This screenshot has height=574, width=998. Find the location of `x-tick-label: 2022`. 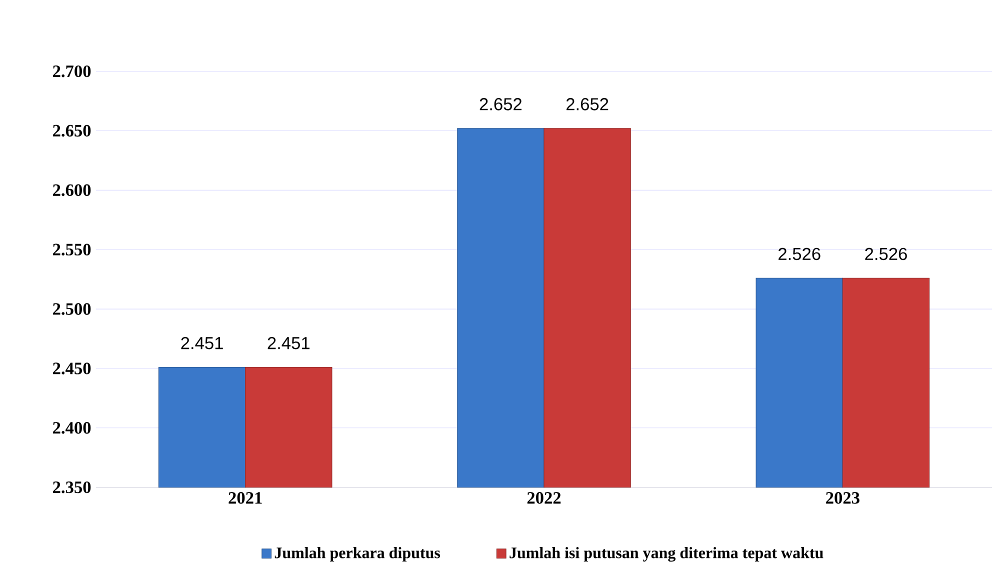

x-tick-label: 2022 is located at coordinates (544, 498).